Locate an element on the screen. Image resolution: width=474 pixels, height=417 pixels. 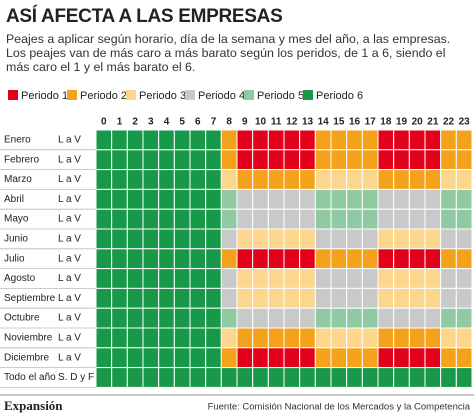
legend-label: Periodo 1 is located at coordinates (44, 96).